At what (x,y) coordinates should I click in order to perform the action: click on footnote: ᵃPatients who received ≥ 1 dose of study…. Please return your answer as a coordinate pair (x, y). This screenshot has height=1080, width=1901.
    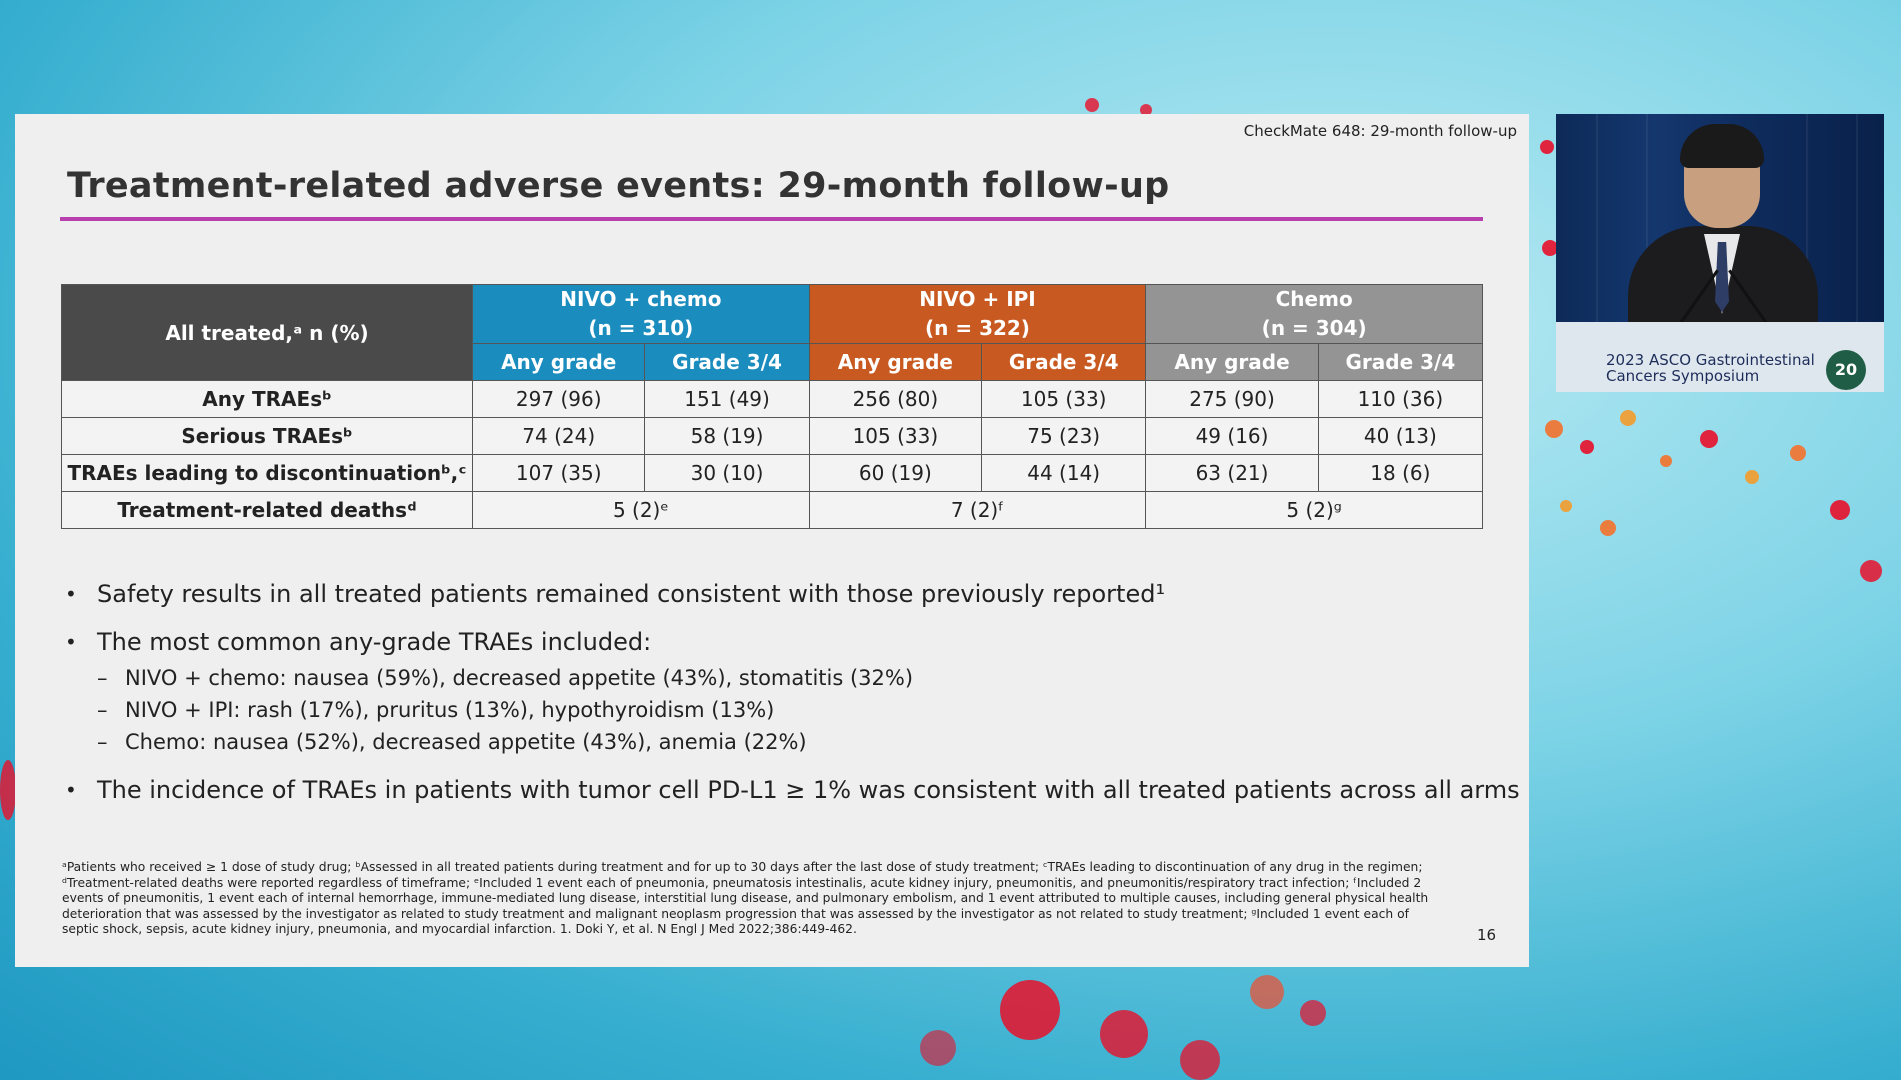
    Looking at the image, I should click on (745, 898).